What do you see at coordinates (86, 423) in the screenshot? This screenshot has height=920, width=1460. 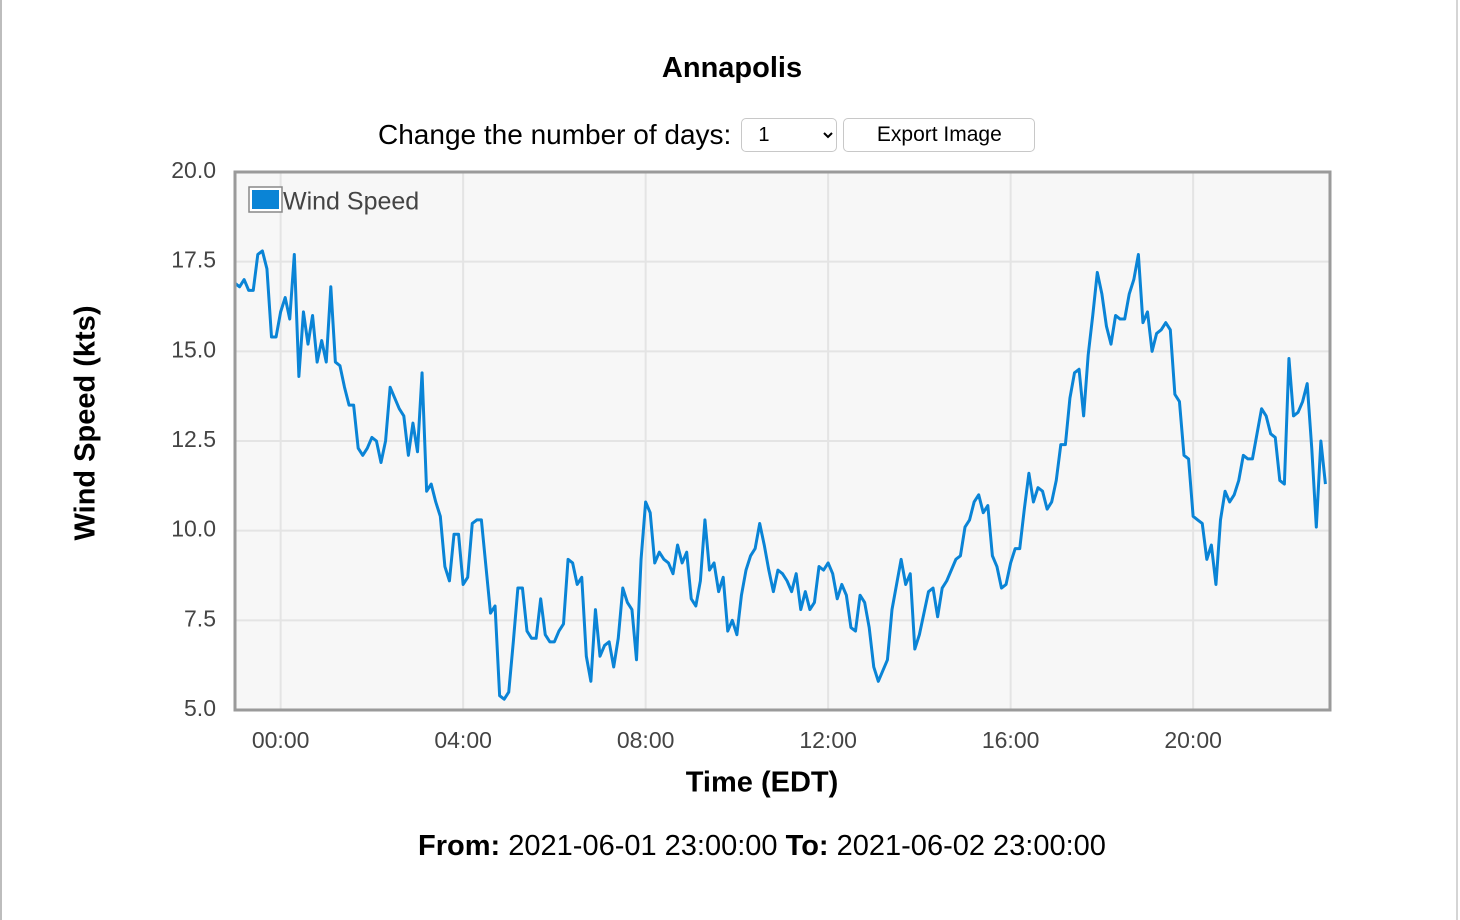 I see `y-axis-label: Wind Speed (kts)` at bounding box center [86, 423].